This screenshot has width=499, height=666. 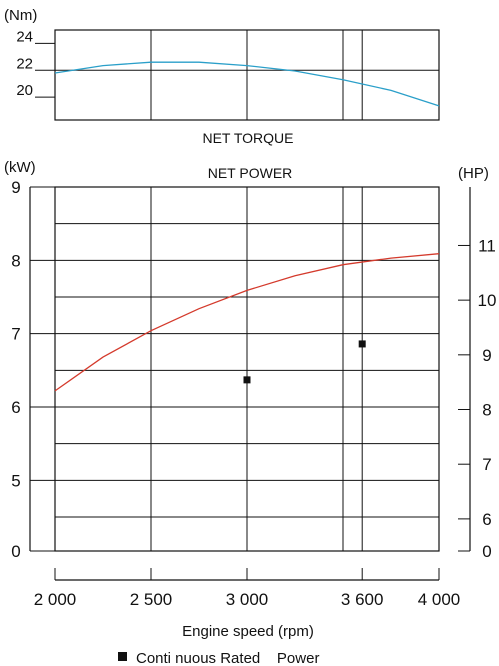 I want to click on power-right-tick-label: 8, so click(x=486, y=410).